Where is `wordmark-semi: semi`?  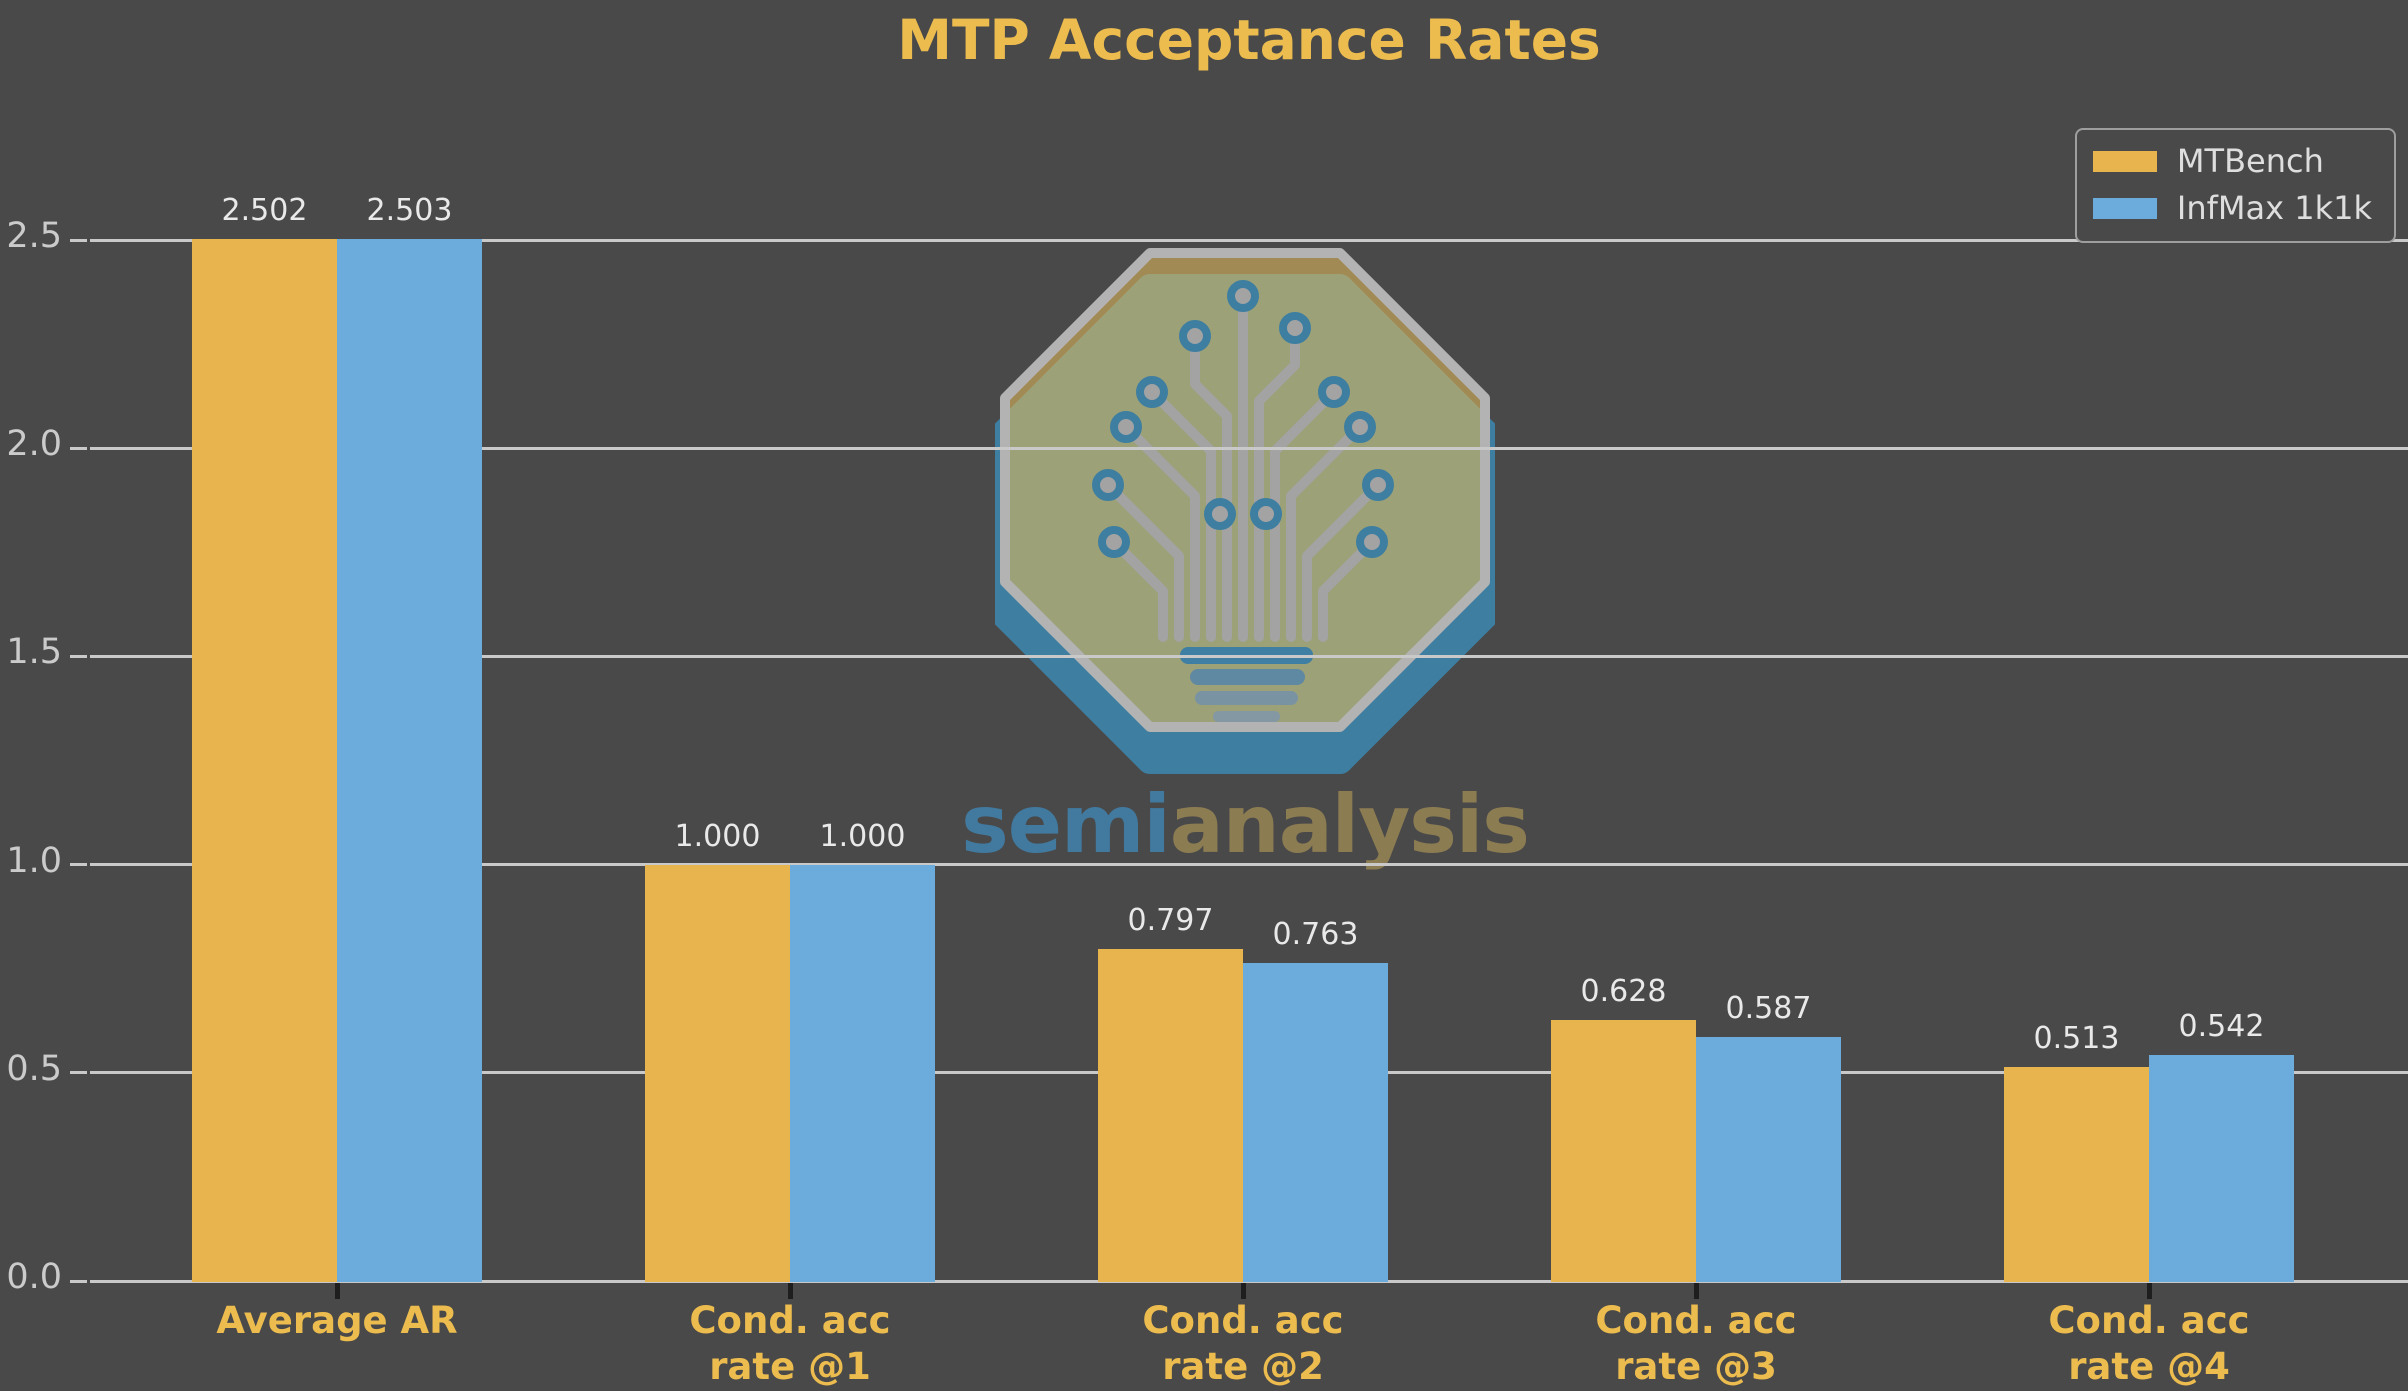
wordmark-semi: semi is located at coordinates (1066, 824).